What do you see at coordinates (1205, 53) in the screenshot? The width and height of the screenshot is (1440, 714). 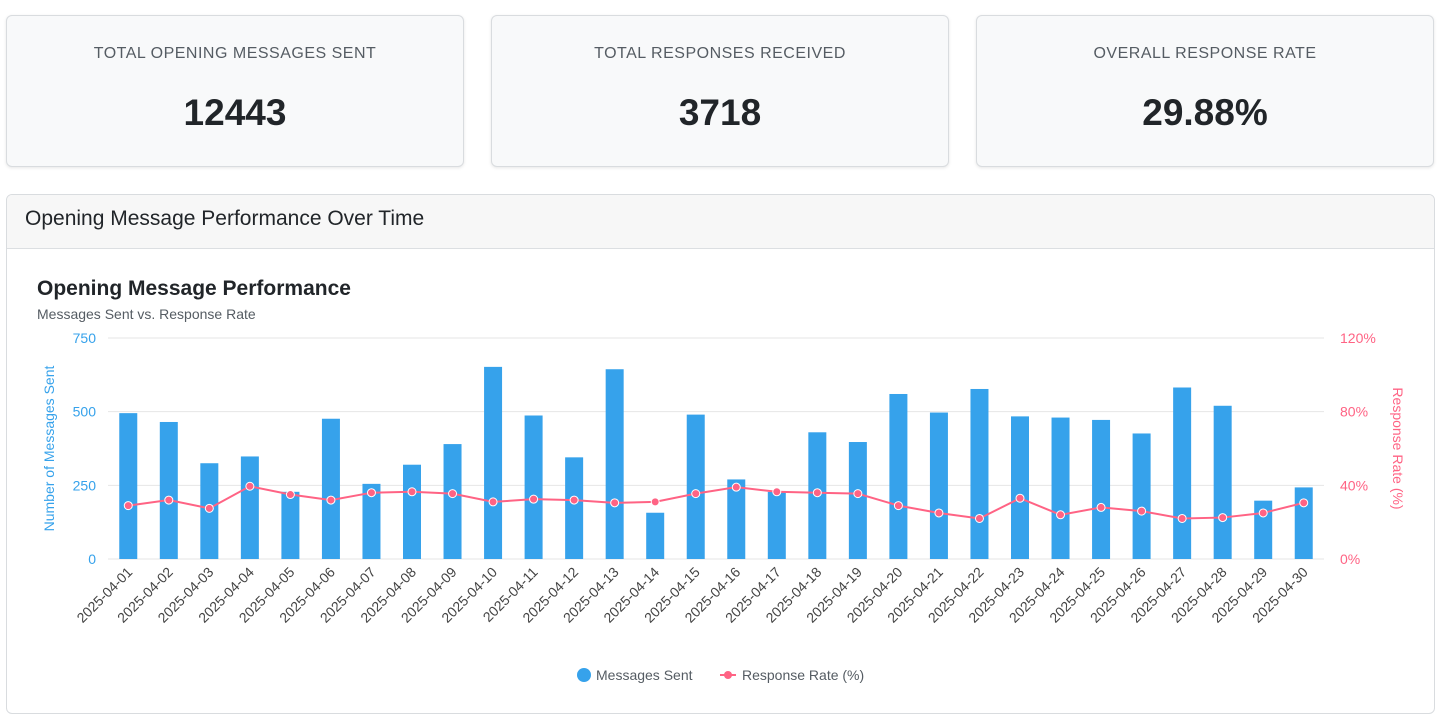 I see `stat-label: OVERALL RESPONSE RATE` at bounding box center [1205, 53].